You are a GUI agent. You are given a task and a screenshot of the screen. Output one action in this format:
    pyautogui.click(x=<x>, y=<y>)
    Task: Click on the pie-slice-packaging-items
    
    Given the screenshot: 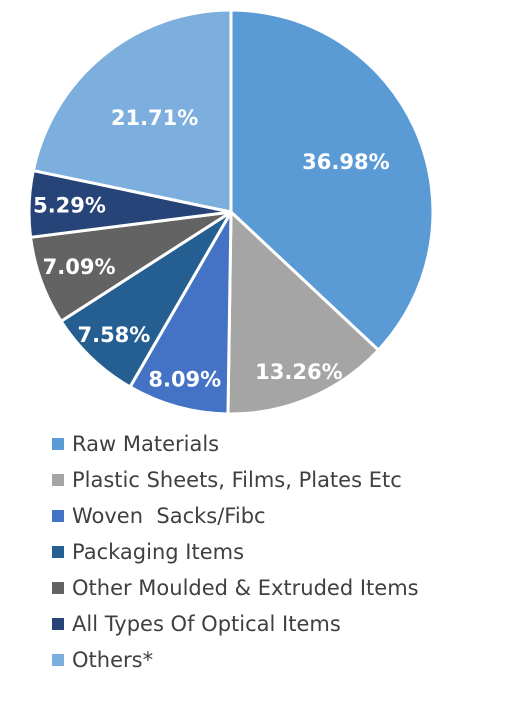 What is the action you would take?
    pyautogui.click(x=146, y=299)
    